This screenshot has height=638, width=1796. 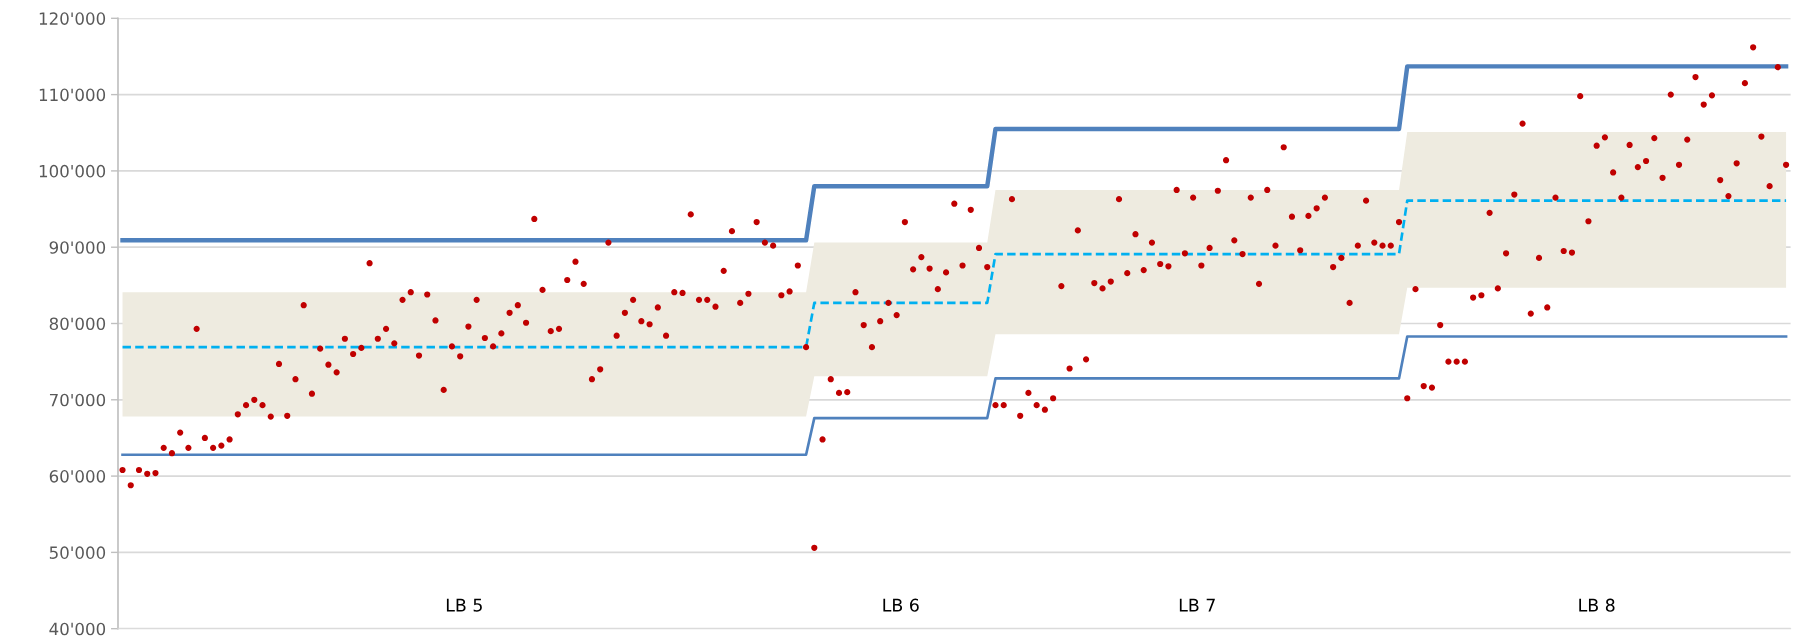 What do you see at coordinates (1597, 605) in the screenshot?
I see `annotation: LB 8` at bounding box center [1597, 605].